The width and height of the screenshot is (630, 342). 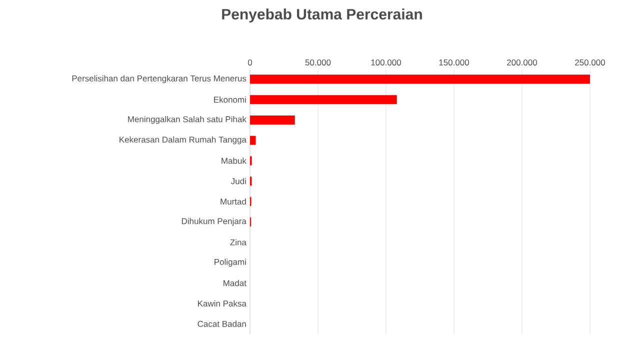 I want to click on y-tick-label: Kawin Paksa, so click(x=222, y=303).